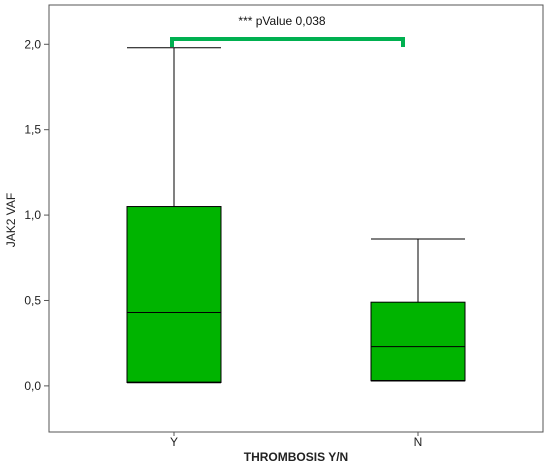 This screenshot has width=550, height=466. Describe the element at coordinates (418, 442) in the screenshot. I see `x-tick-label-1: N` at that location.